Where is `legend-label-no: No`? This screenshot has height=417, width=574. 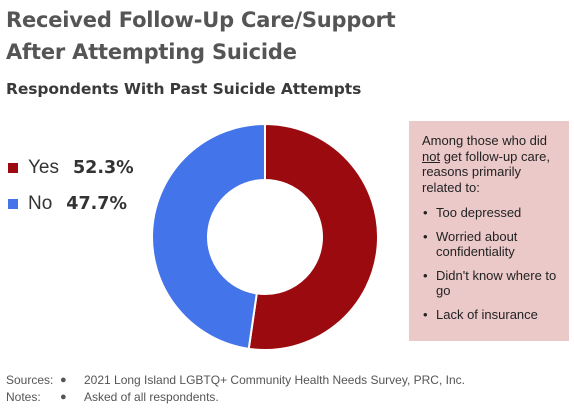 legend-label-no: No is located at coordinates (40, 203).